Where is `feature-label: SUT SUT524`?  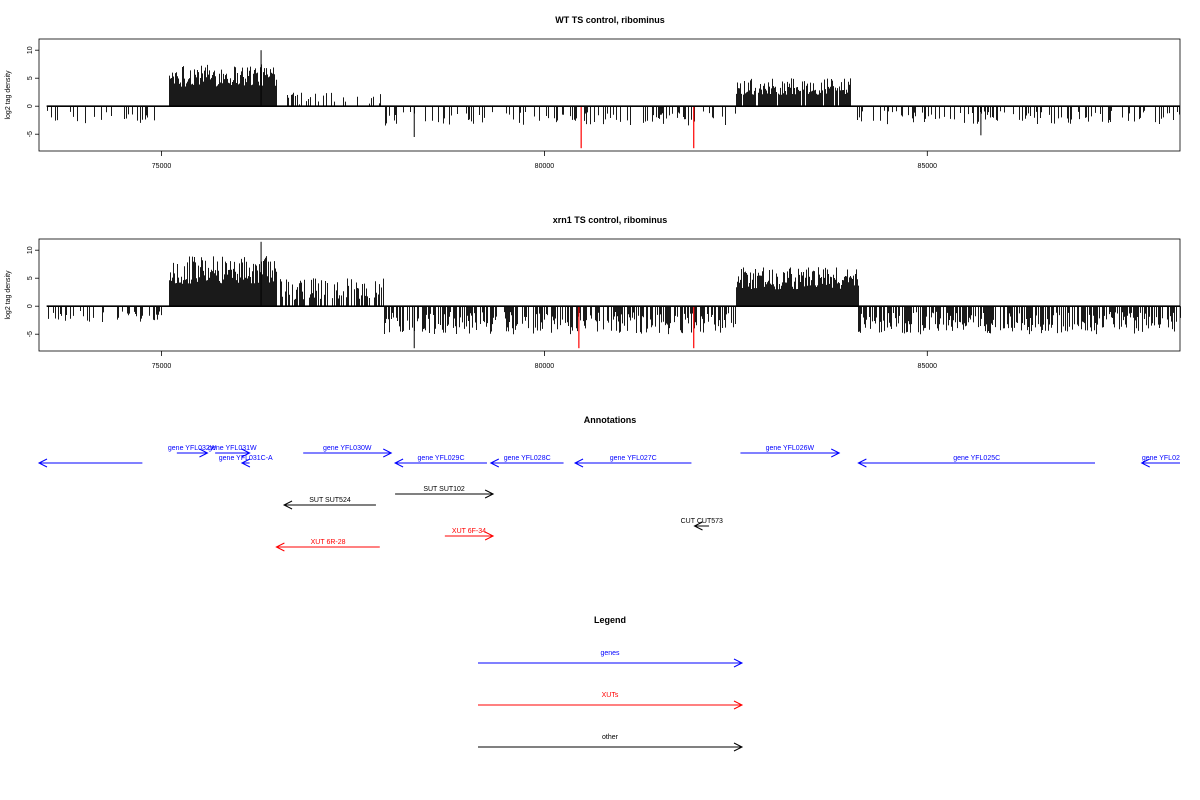
feature-label: SUT SUT524 is located at coordinates (330, 500).